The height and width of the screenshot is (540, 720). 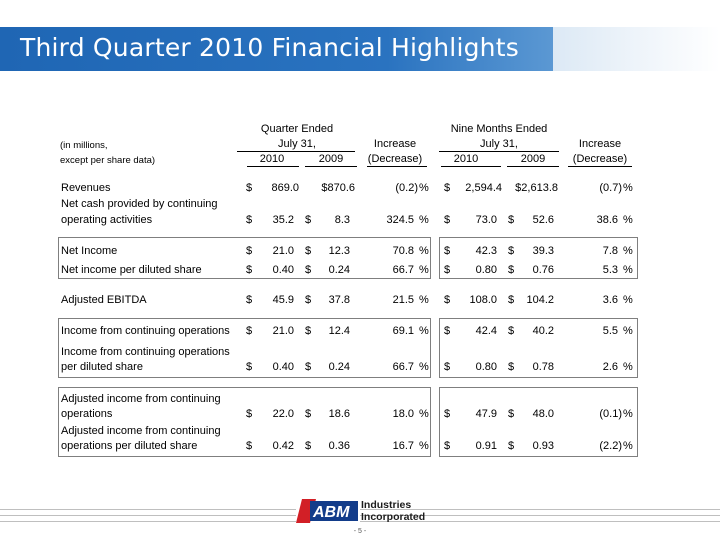 I want to click on row-label: Net Income, so click(x=89, y=251).